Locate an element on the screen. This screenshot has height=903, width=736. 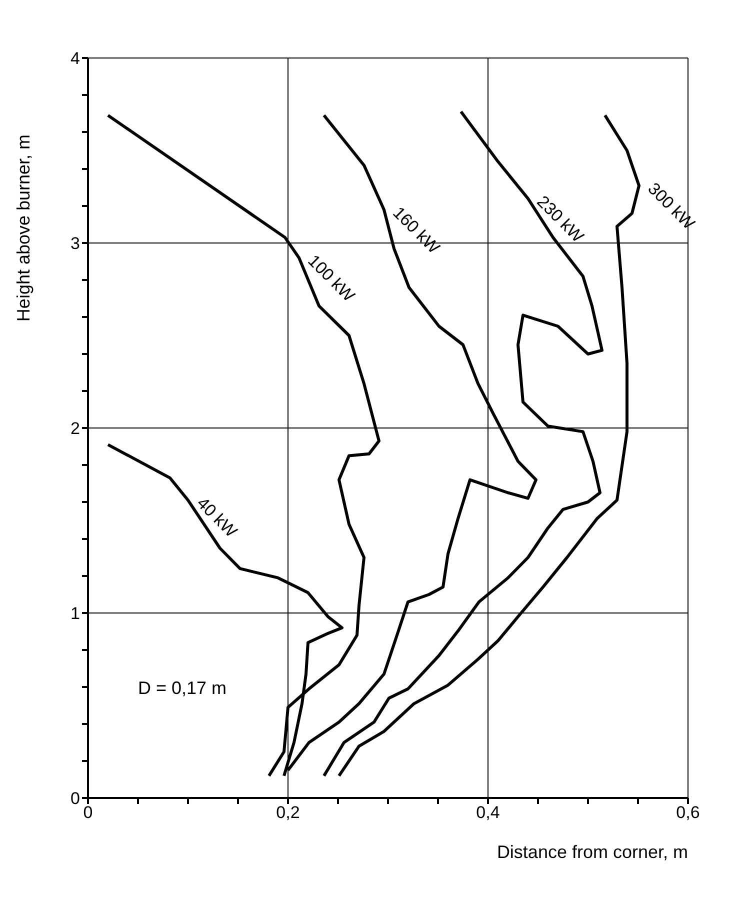
y-tick-label: 0 is located at coordinates (75, 798).